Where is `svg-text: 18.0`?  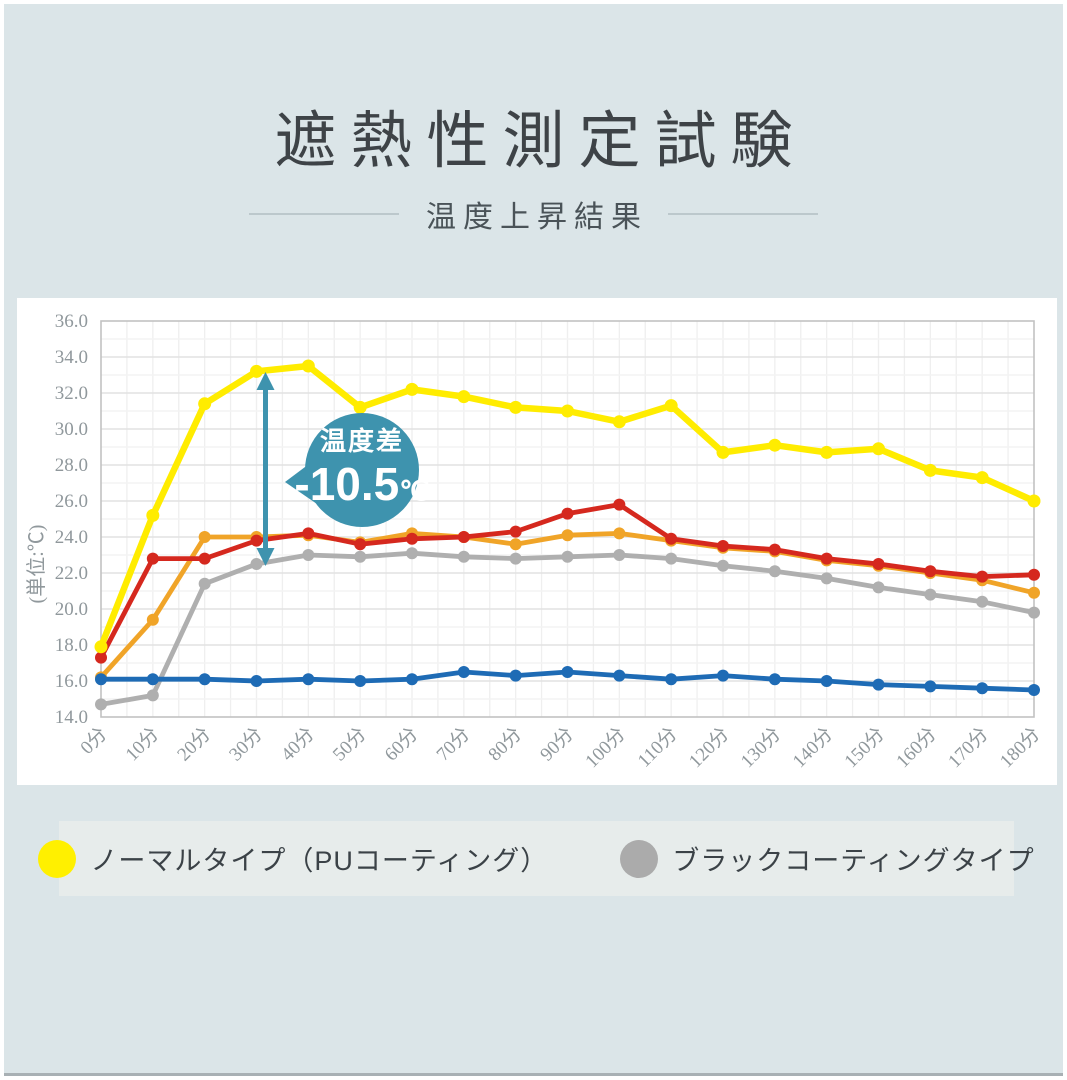 svg-text: 18.0 is located at coordinates (71, 645).